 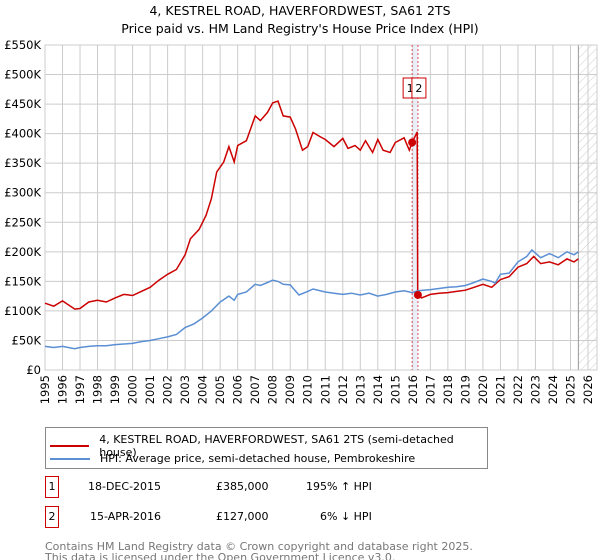 What do you see at coordinates (415, 207) in the screenshot?
I see `sale-band` at bounding box center [415, 207].